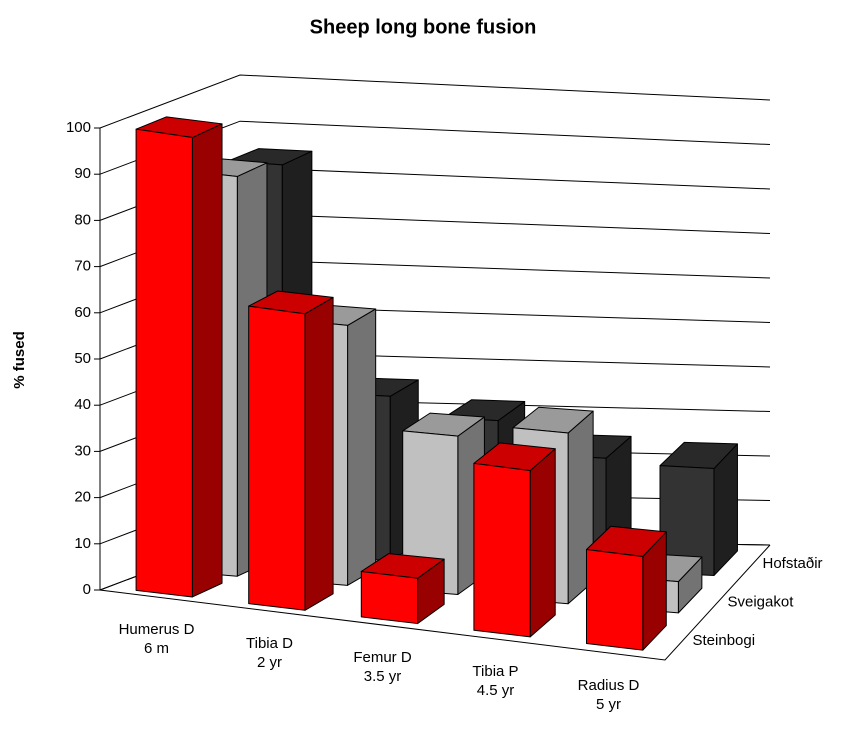  I want to click on x-tick-label: 5 yr, so click(608, 704).